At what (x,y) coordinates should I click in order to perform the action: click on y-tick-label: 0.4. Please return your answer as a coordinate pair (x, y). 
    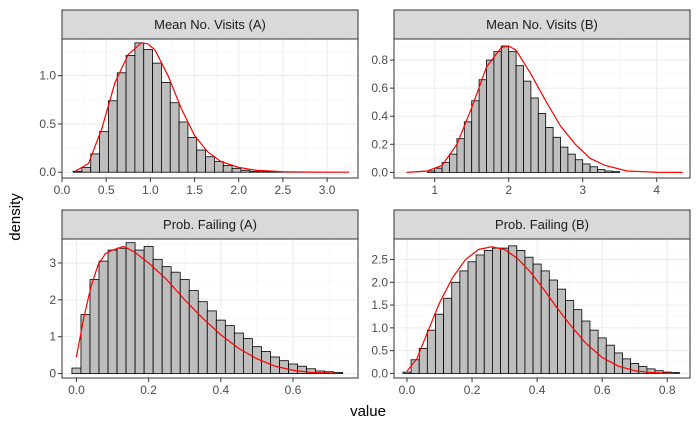
    Looking at the image, I should click on (379, 116).